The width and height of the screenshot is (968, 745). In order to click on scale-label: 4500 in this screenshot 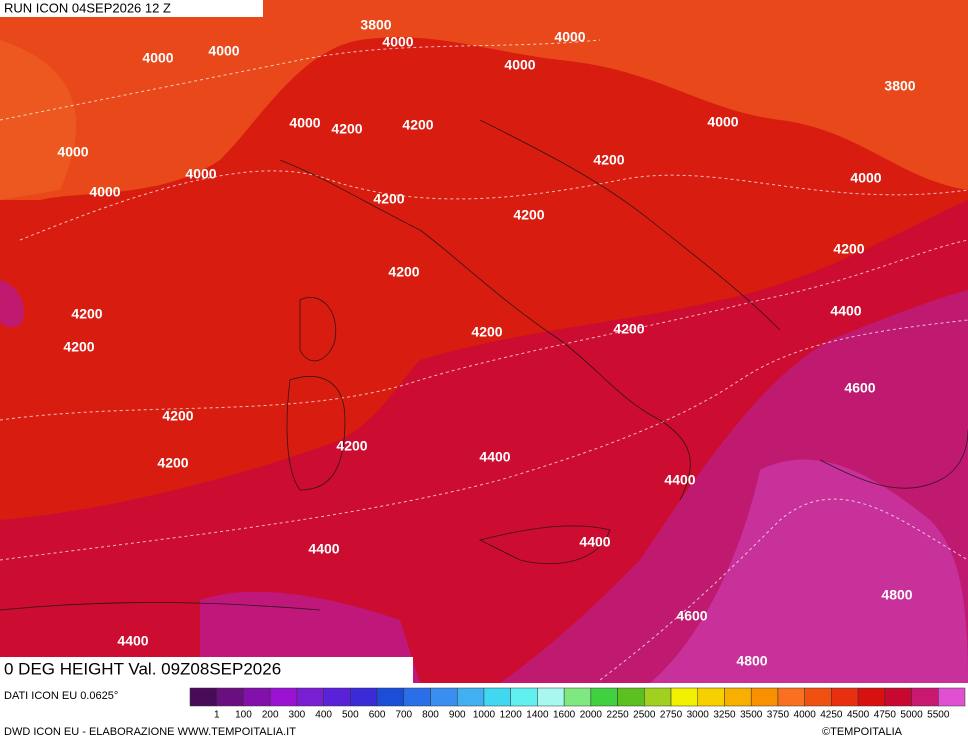, I will do `click(858, 715)`.